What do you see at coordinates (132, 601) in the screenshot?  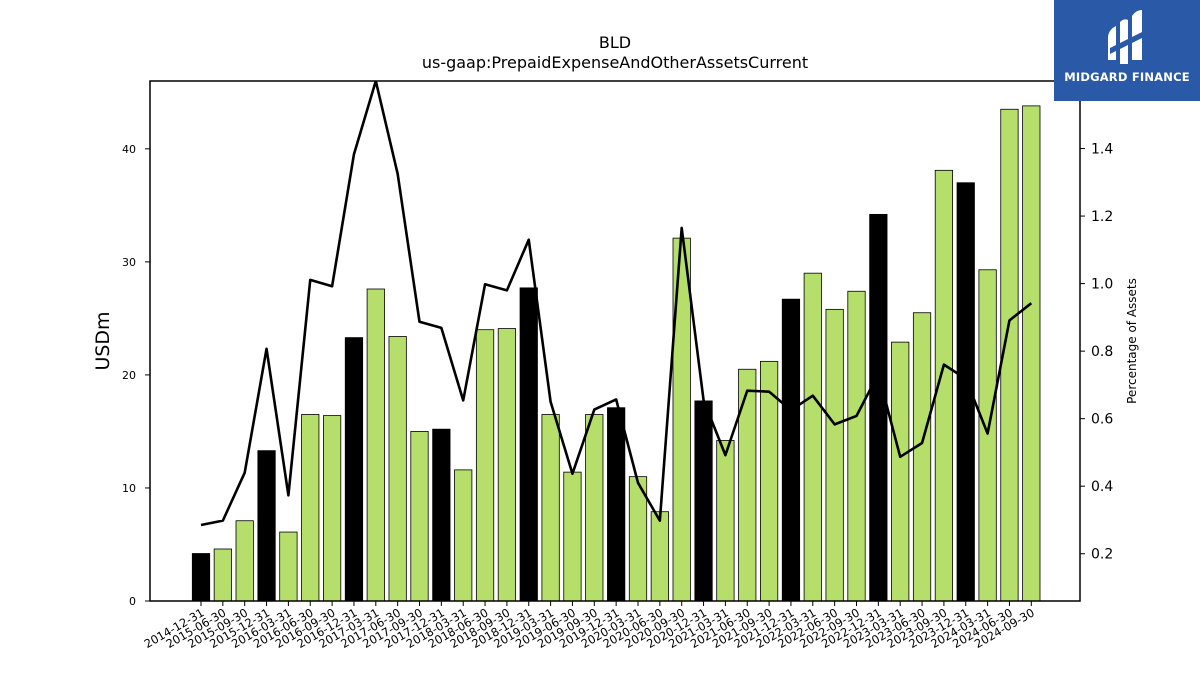 I see `y-tick-label: 0` at bounding box center [132, 601].